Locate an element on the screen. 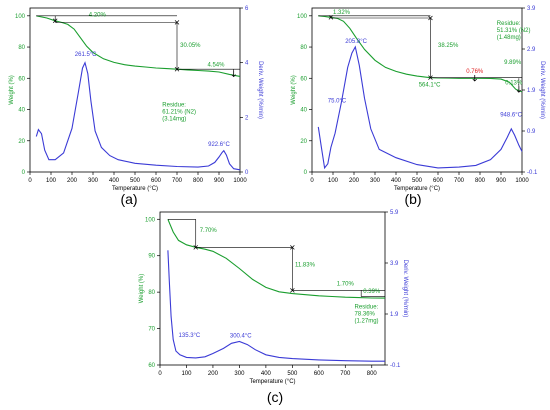  panel-a-step-3-label: 4.54% is located at coordinates (216, 66).